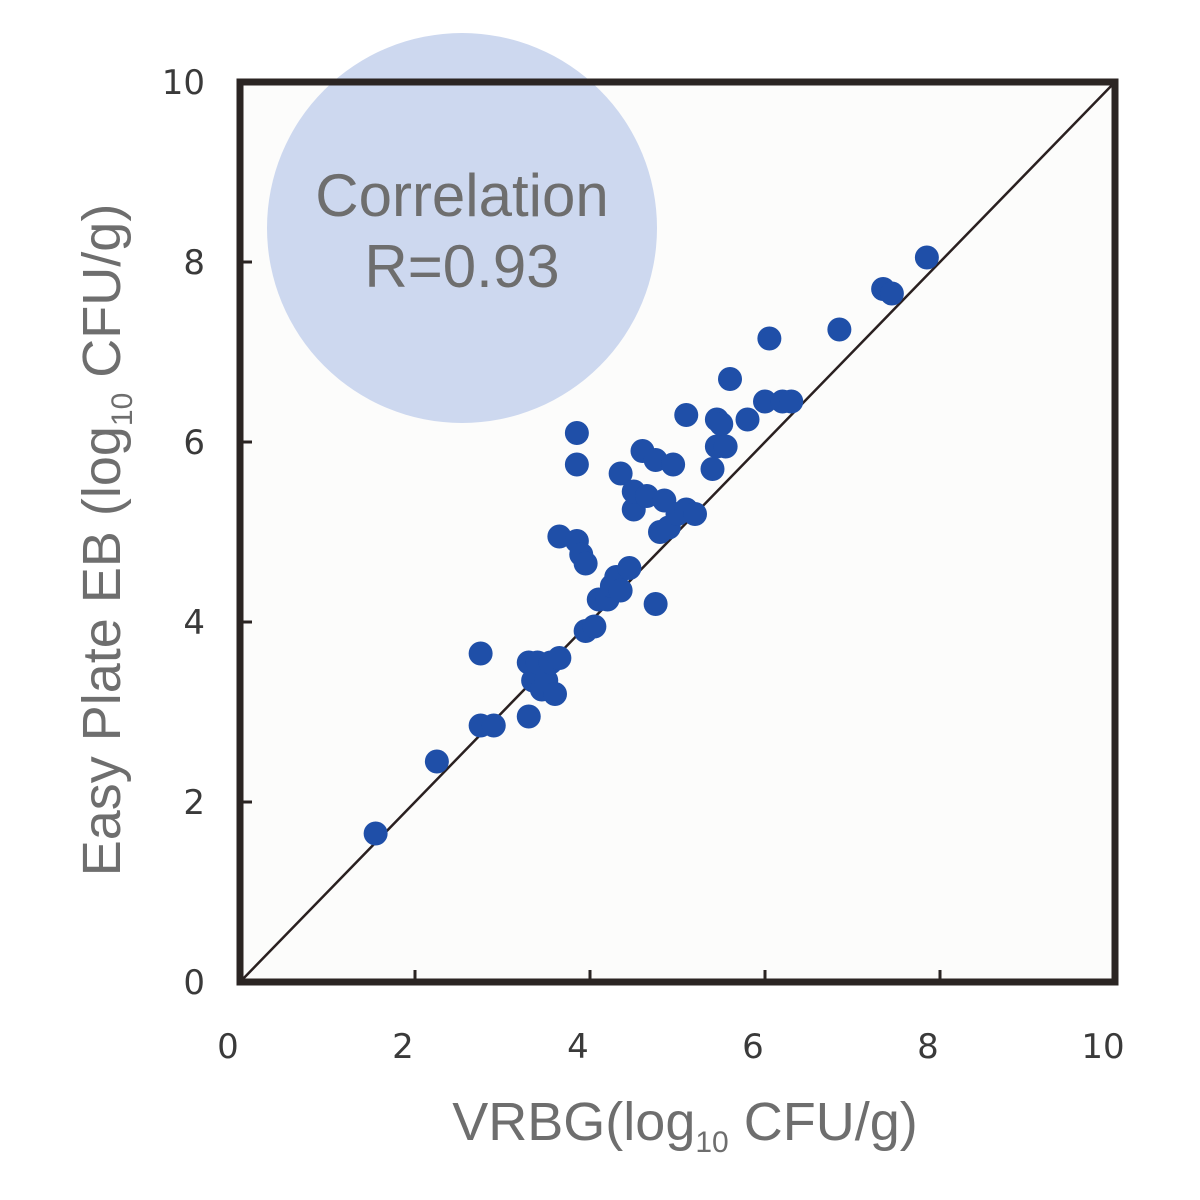  Describe the element at coordinates (194, 983) in the screenshot. I see `y-tick-label: 0` at that location.